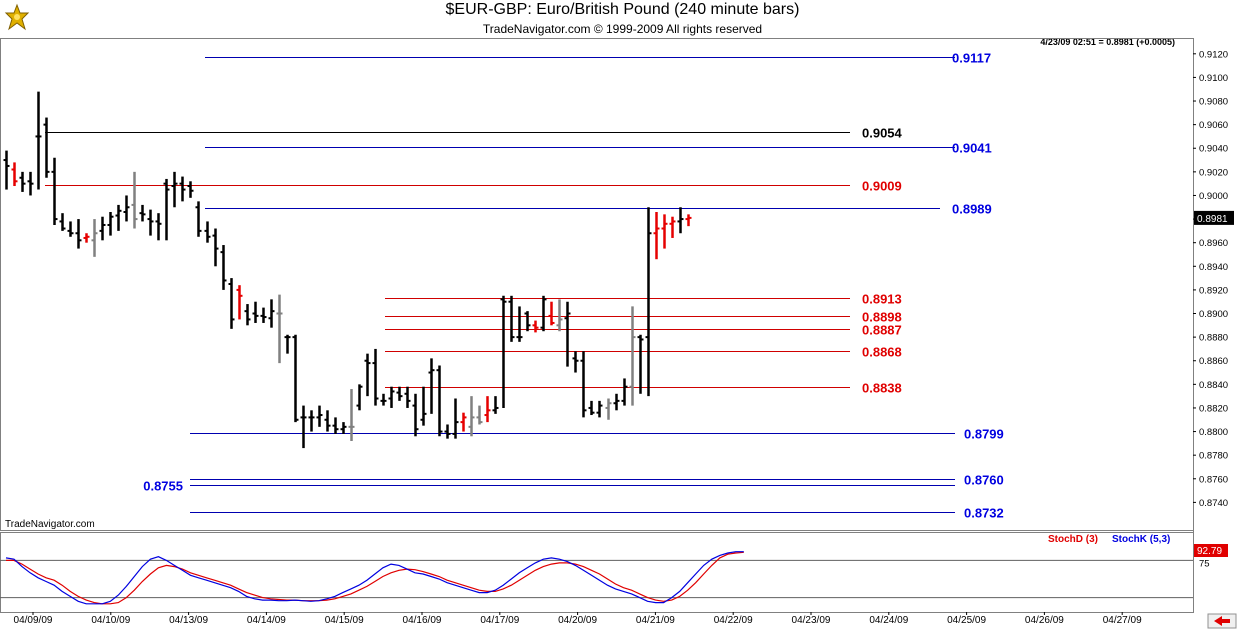  Describe the element at coordinates (1213, 290) in the screenshot. I see `y-axis-tick-label: 0.8920` at that location.